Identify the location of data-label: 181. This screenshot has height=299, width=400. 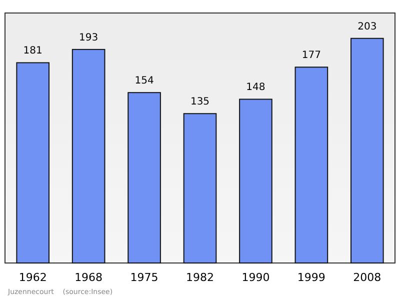
(32, 51).